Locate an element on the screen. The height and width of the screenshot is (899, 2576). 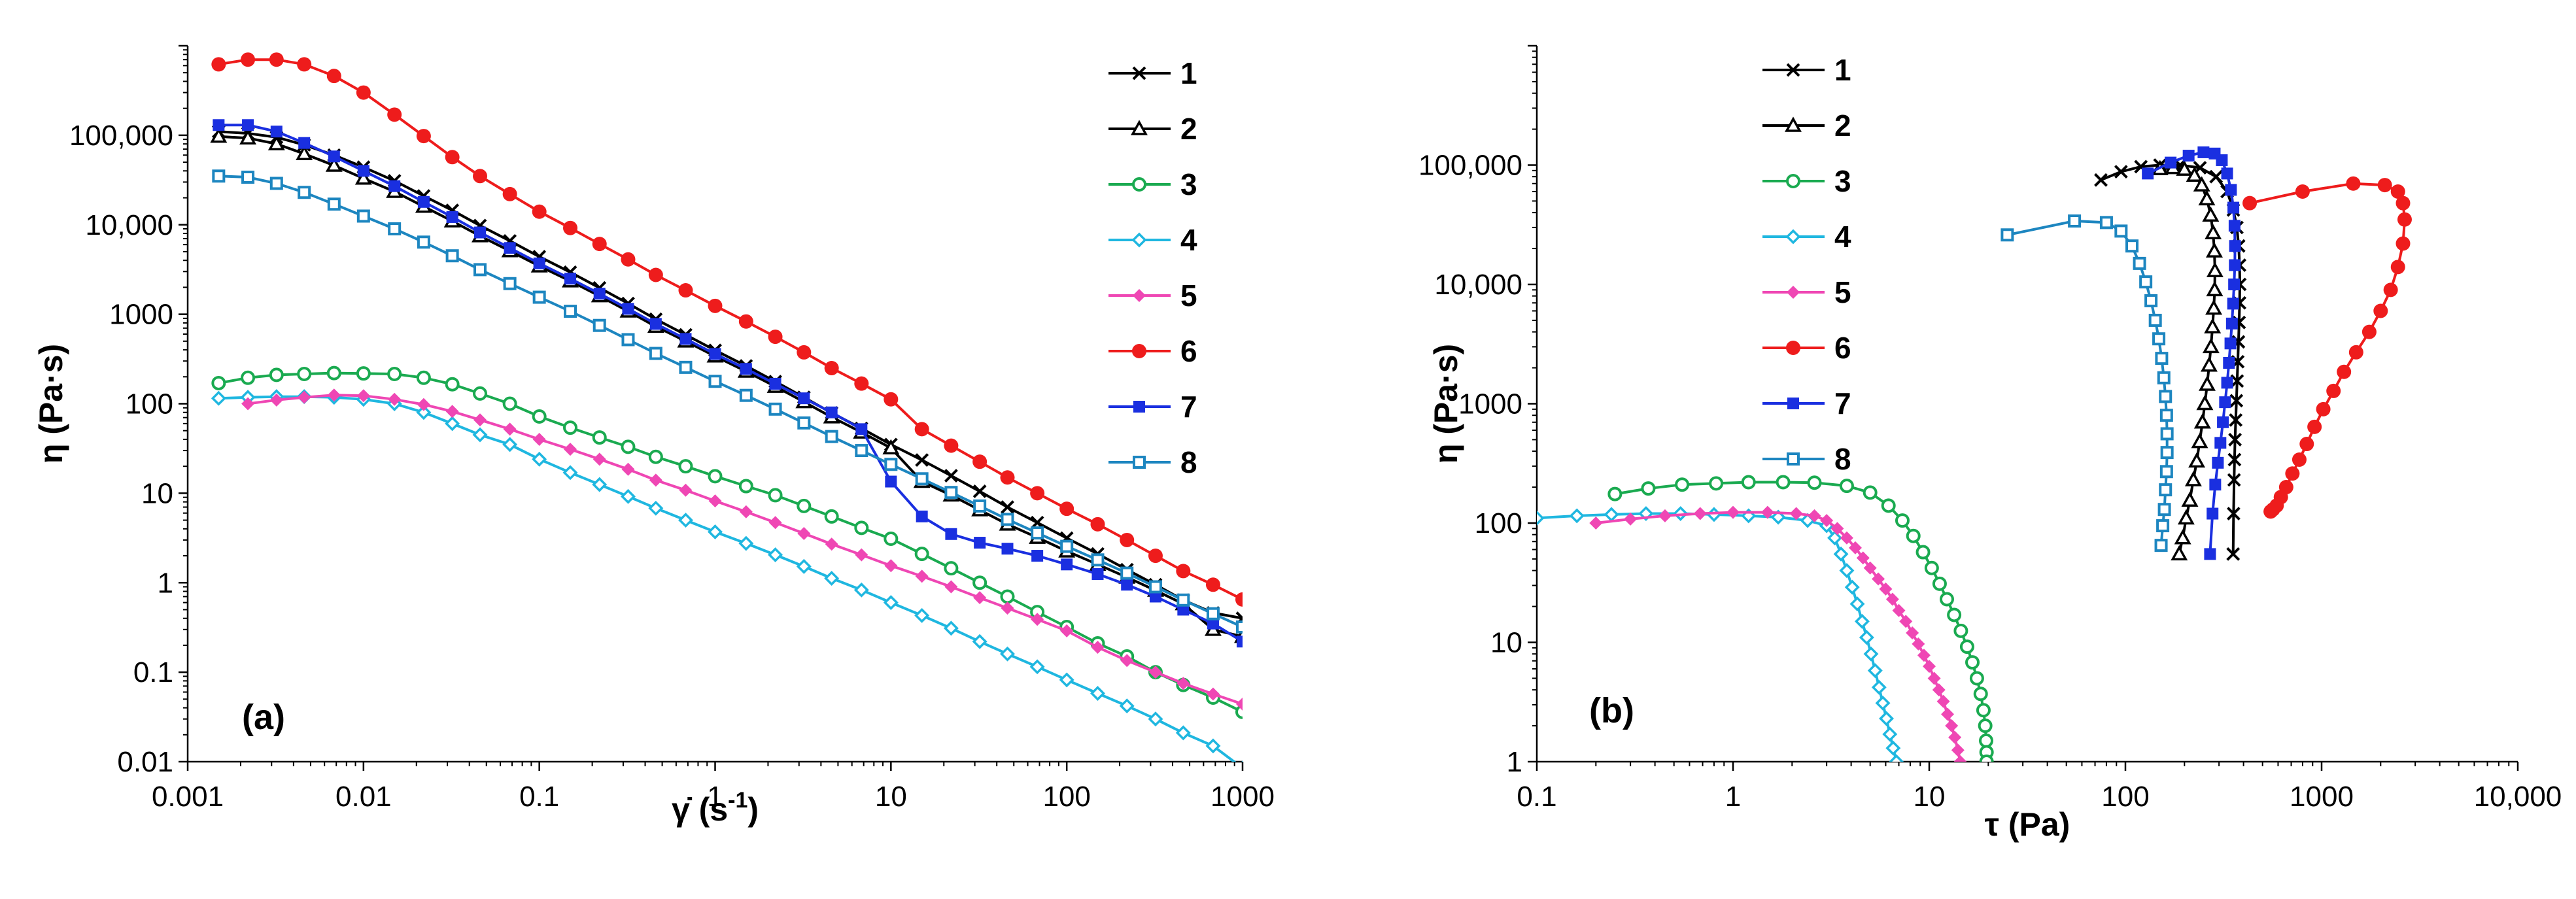
x-axis-symbol: γ̇ is located at coordinates (686, 809).